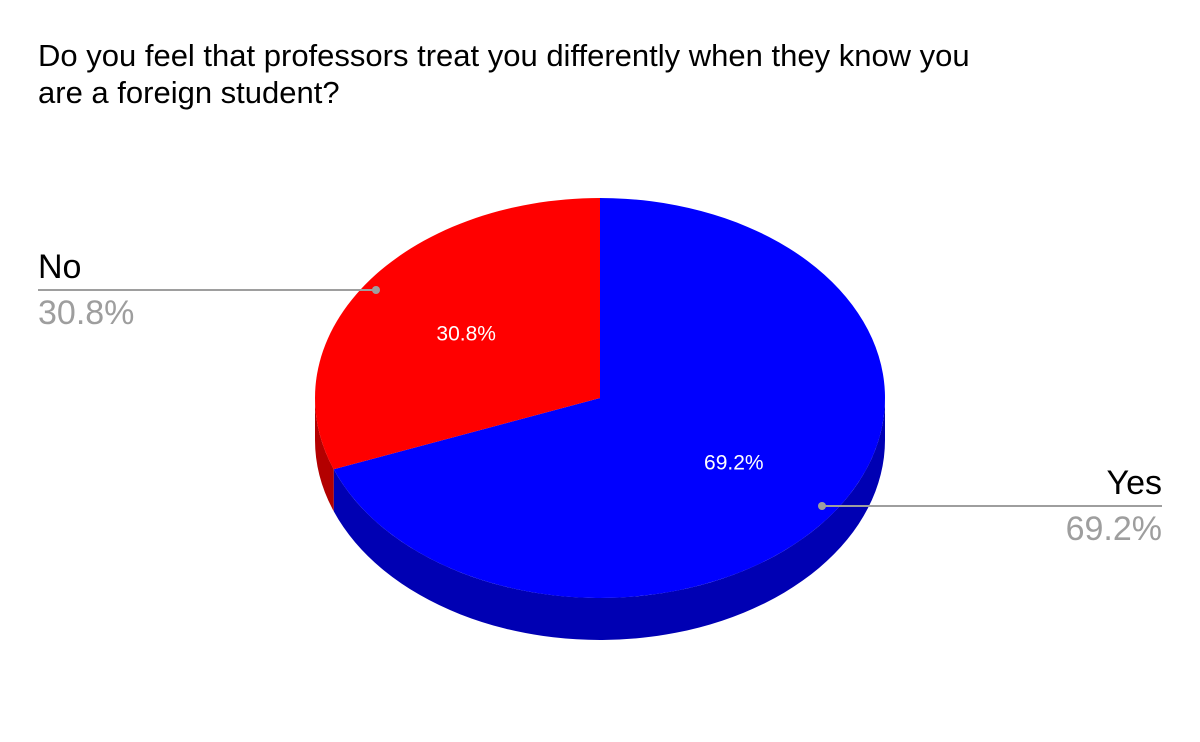 This screenshot has width=1200, height=742. What do you see at coordinates (209, 290) in the screenshot?
I see `legend-no: No 30.8%` at bounding box center [209, 290].